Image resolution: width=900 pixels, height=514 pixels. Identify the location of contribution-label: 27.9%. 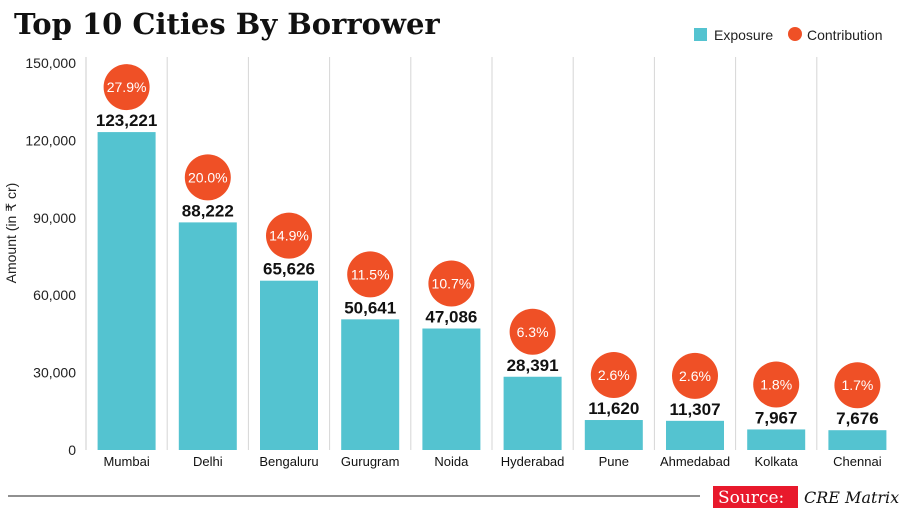
(127, 87).